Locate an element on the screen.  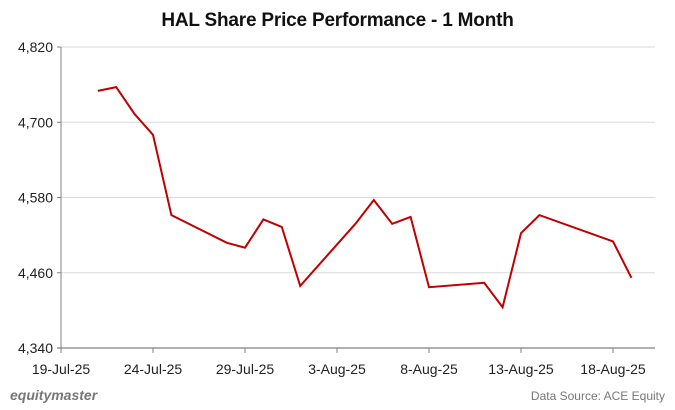
data-source-note: Data Source: ACE Equity is located at coordinates (597, 396).